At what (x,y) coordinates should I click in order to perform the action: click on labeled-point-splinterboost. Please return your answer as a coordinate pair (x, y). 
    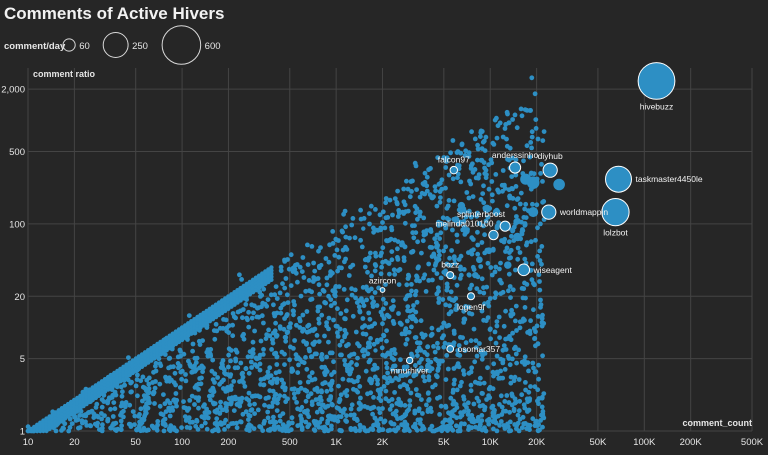
    Looking at the image, I should click on (505, 226).